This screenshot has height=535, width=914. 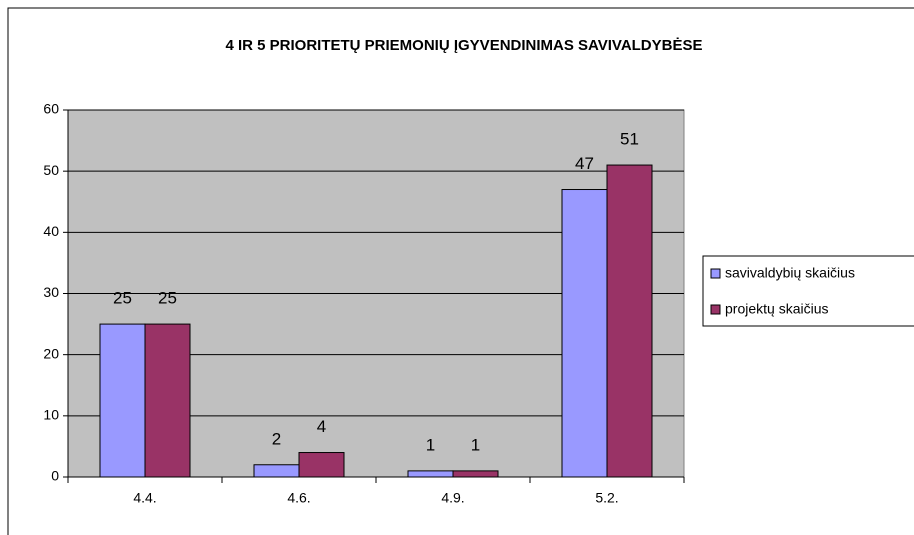 I want to click on y-tick-label: 30, so click(x=51, y=292).